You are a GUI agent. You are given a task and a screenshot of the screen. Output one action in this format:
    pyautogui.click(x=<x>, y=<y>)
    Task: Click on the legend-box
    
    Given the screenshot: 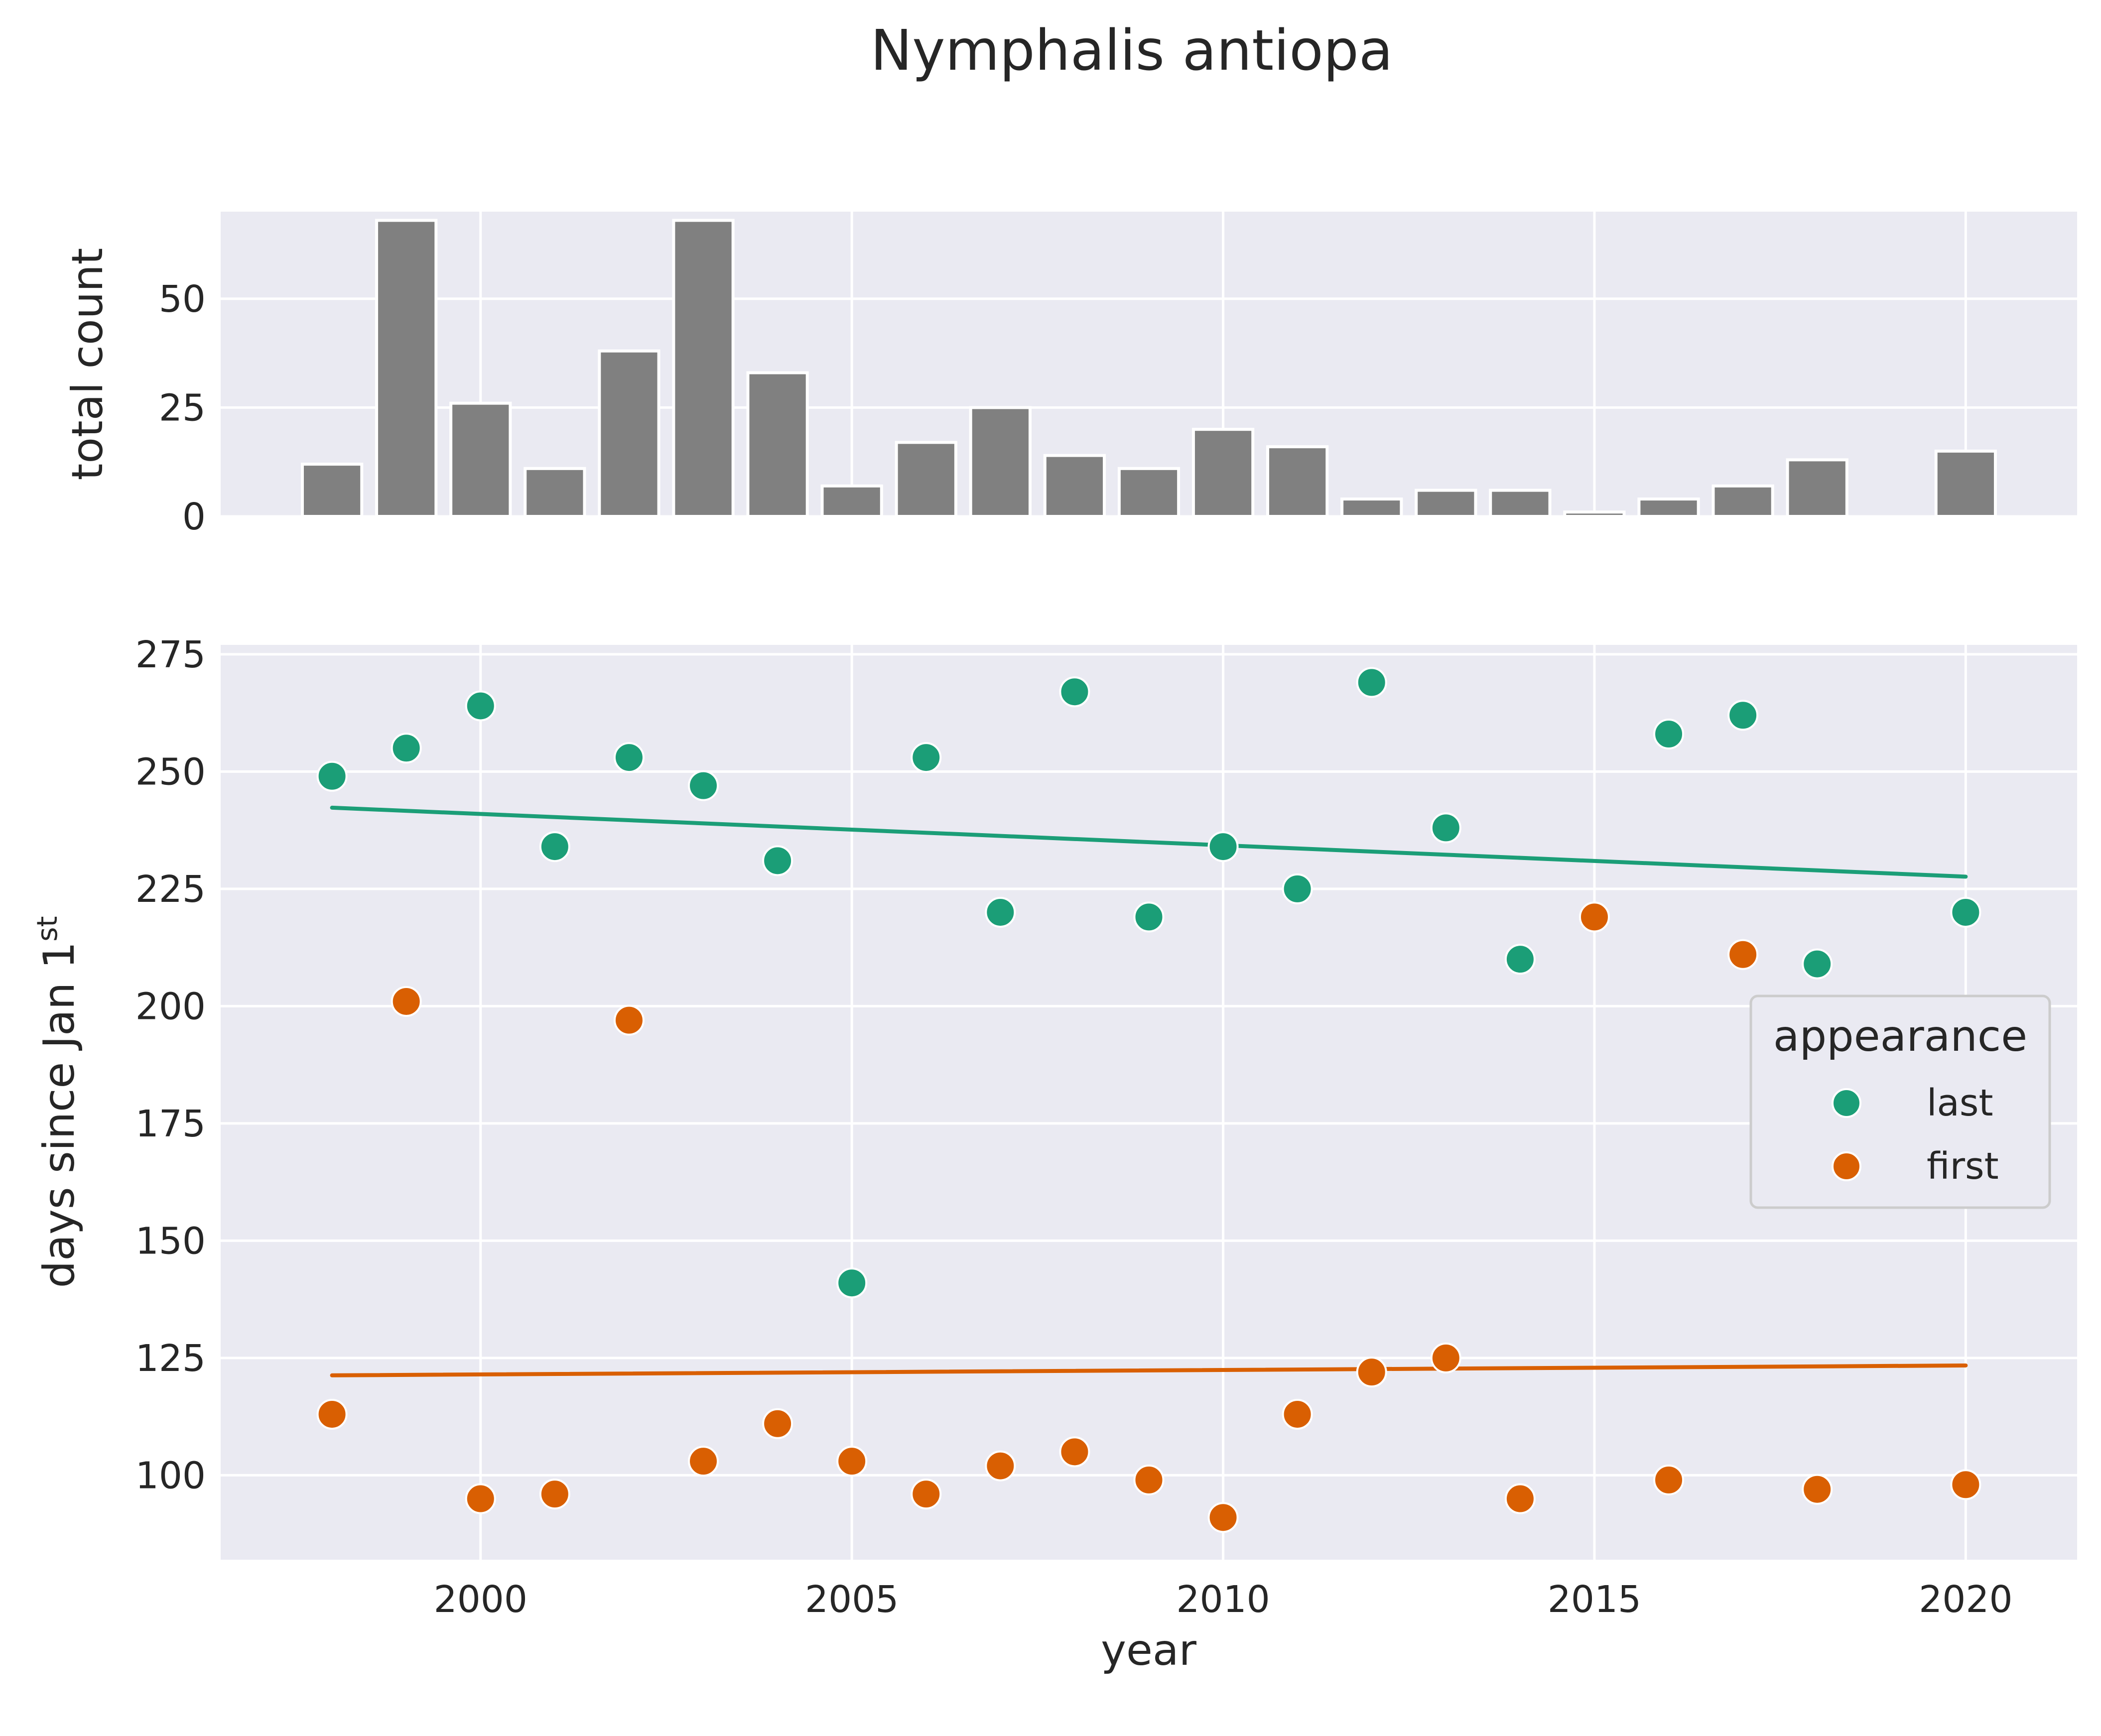 What is the action you would take?
    pyautogui.click(x=1900, y=1101)
    